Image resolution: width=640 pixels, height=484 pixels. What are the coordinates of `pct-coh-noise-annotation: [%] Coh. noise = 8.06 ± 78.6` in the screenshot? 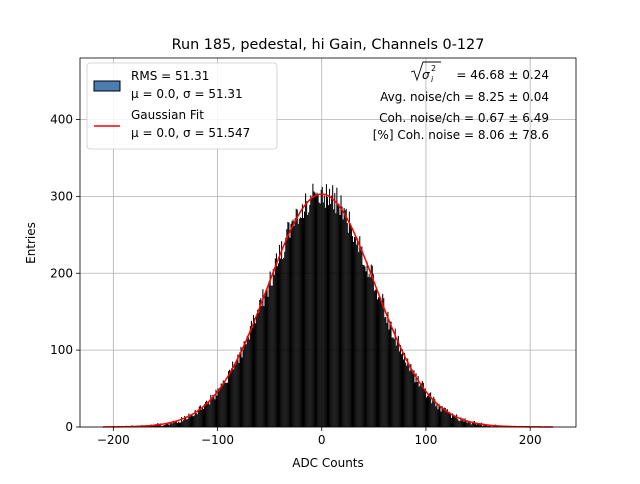 It's located at (461, 135).